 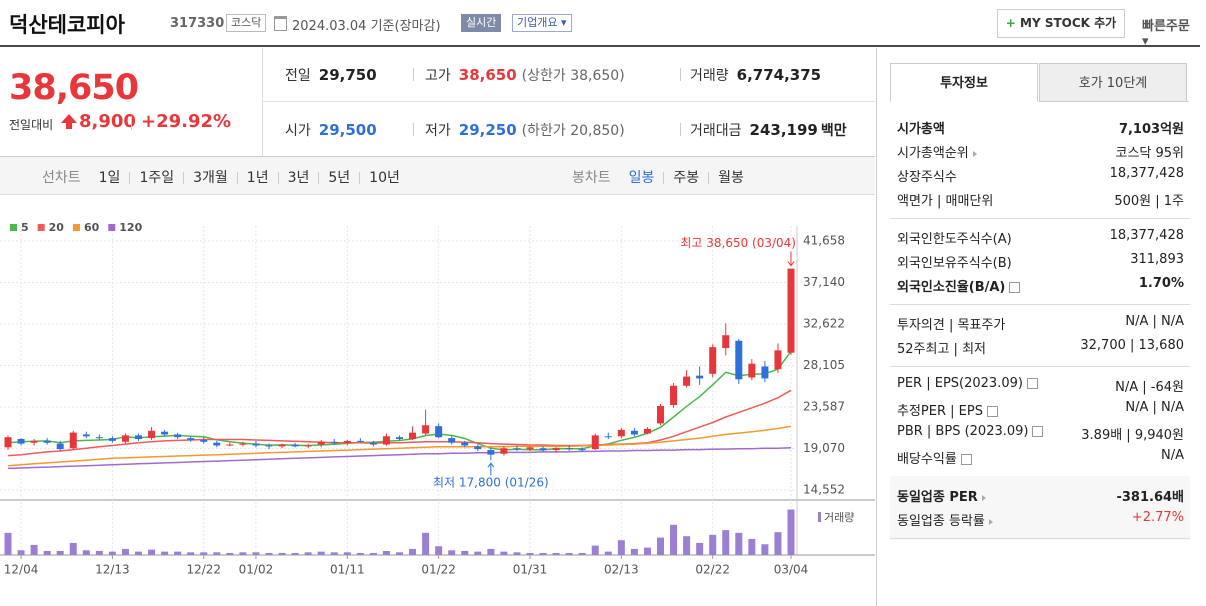 I want to click on change-label: 전일대비, so click(x=31, y=125).